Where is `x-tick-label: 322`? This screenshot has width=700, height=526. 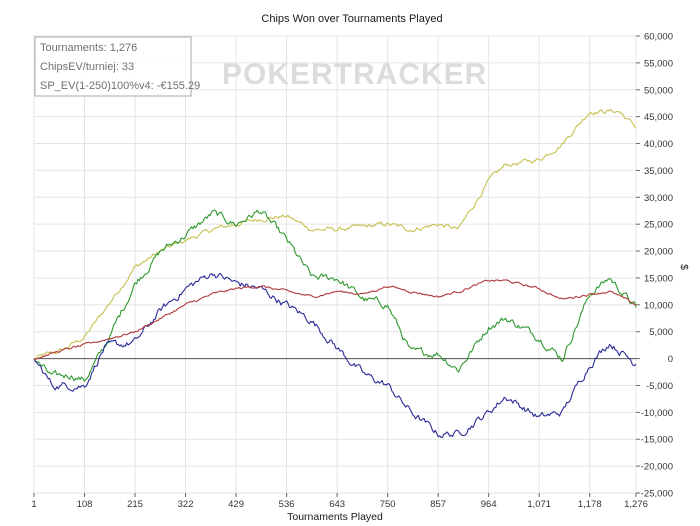
x-tick-label: 322 is located at coordinates (186, 504).